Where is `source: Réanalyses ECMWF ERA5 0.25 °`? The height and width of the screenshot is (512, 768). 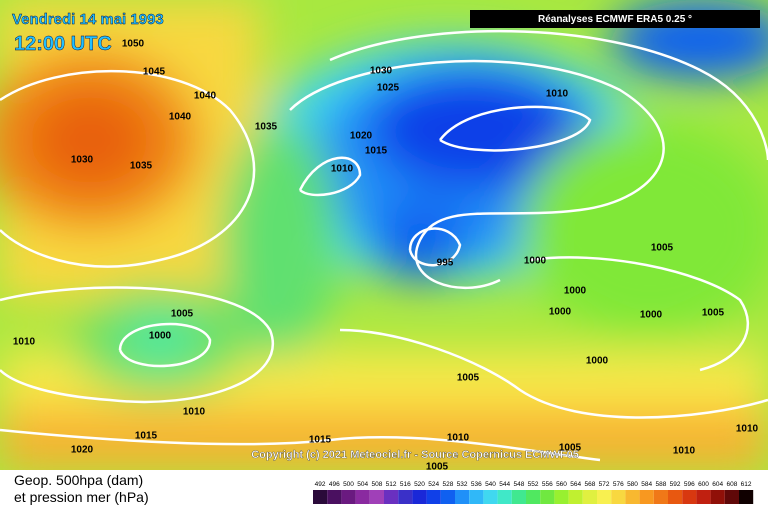 source: Réanalyses ECMWF ERA5 0.25 ° is located at coordinates (615, 19).